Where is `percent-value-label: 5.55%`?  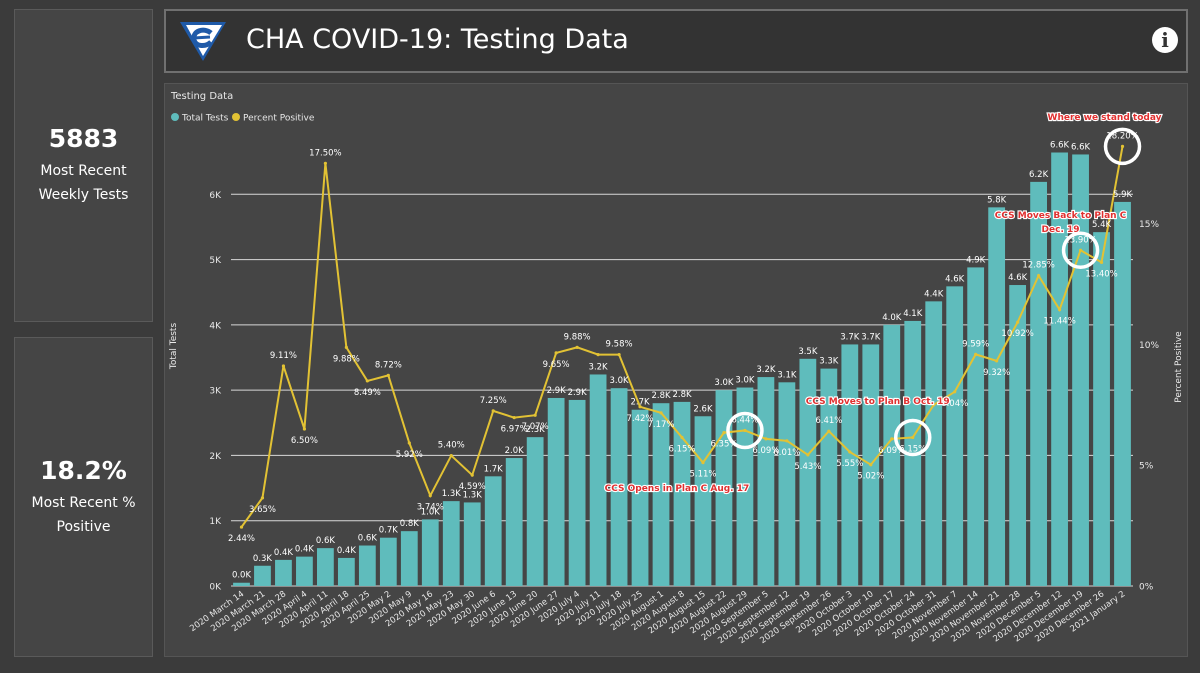
percent-value-label: 5.55% is located at coordinates (849, 464).